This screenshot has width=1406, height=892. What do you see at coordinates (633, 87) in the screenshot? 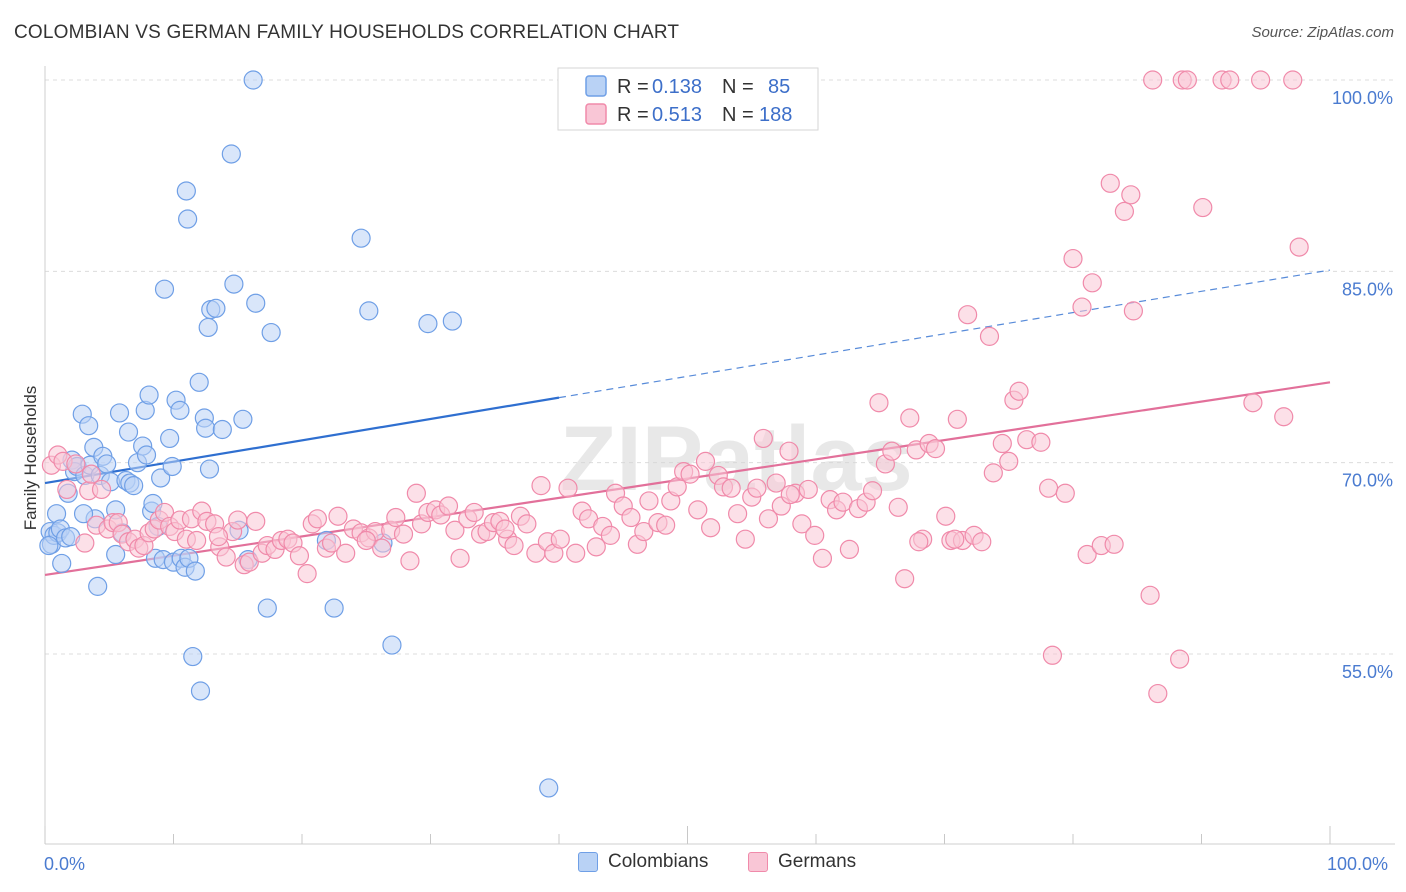
I see `legend-r-label-1: R =` at bounding box center [633, 87].